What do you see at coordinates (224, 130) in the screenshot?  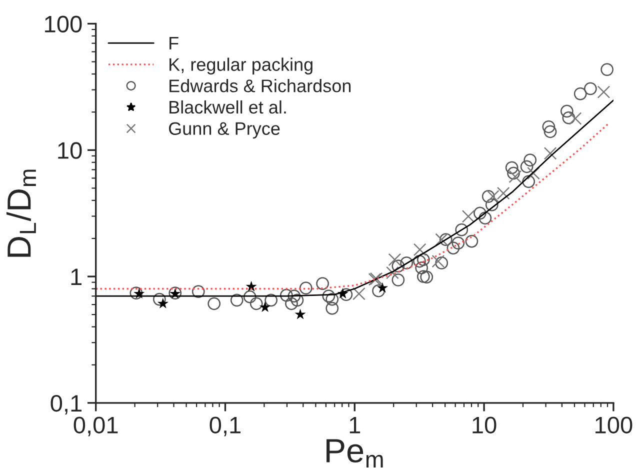 I see `legend-label: Gunn & Pryce` at bounding box center [224, 130].